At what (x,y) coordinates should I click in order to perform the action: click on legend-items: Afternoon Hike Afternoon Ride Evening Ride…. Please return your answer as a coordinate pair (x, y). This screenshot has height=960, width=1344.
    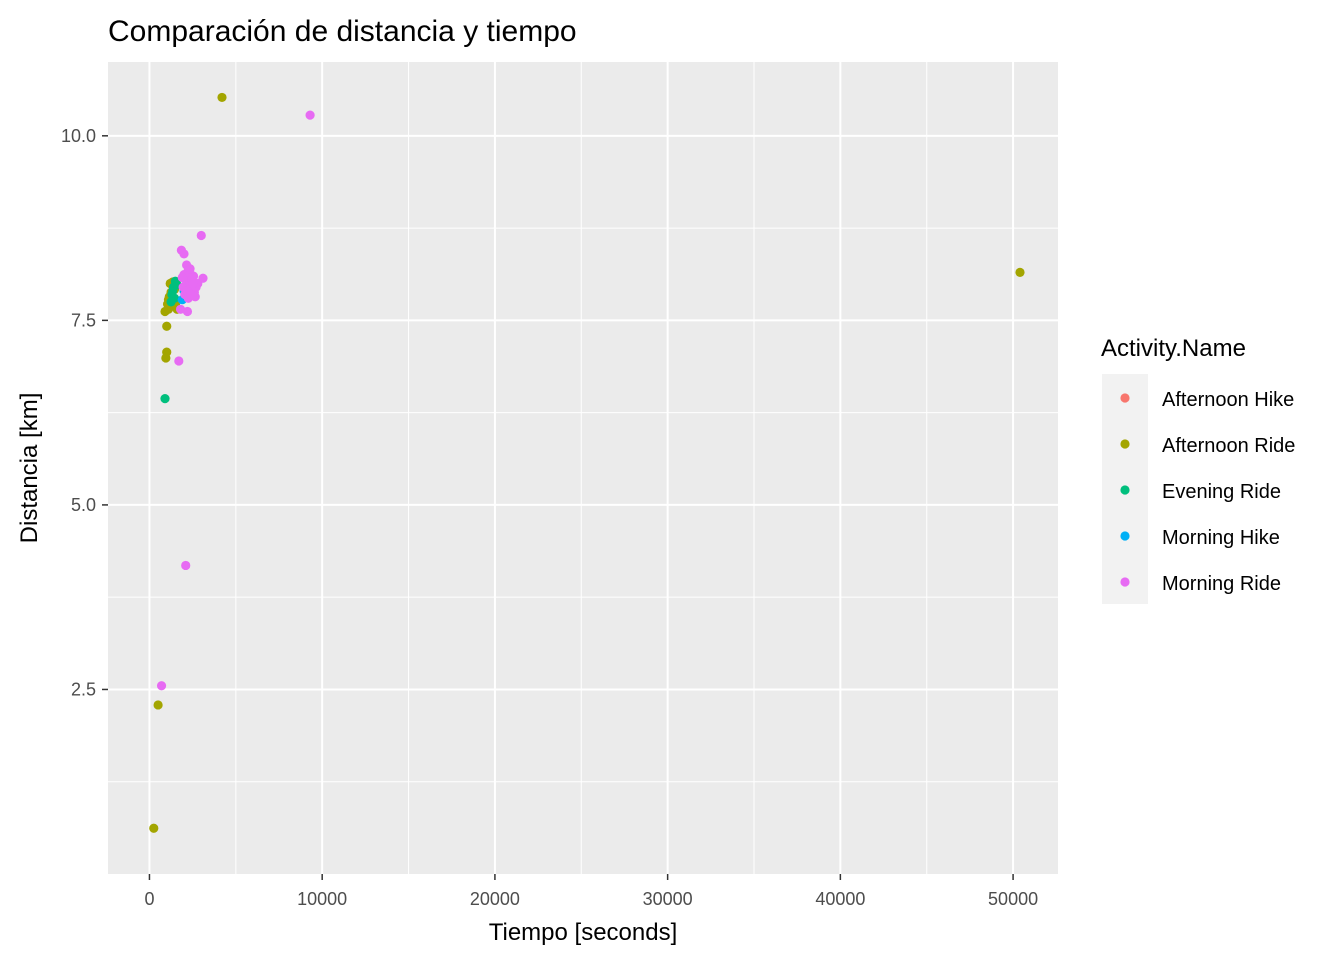
    Looking at the image, I should click on (1207, 492).